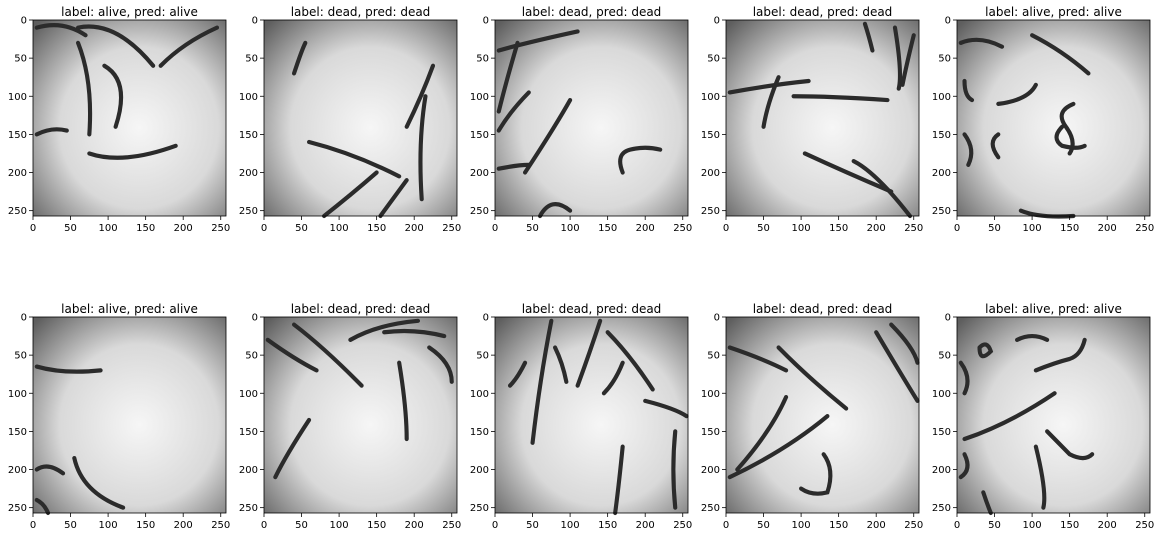  I want to click on panel-title: label: dead, pred: dead, so click(592, 12).